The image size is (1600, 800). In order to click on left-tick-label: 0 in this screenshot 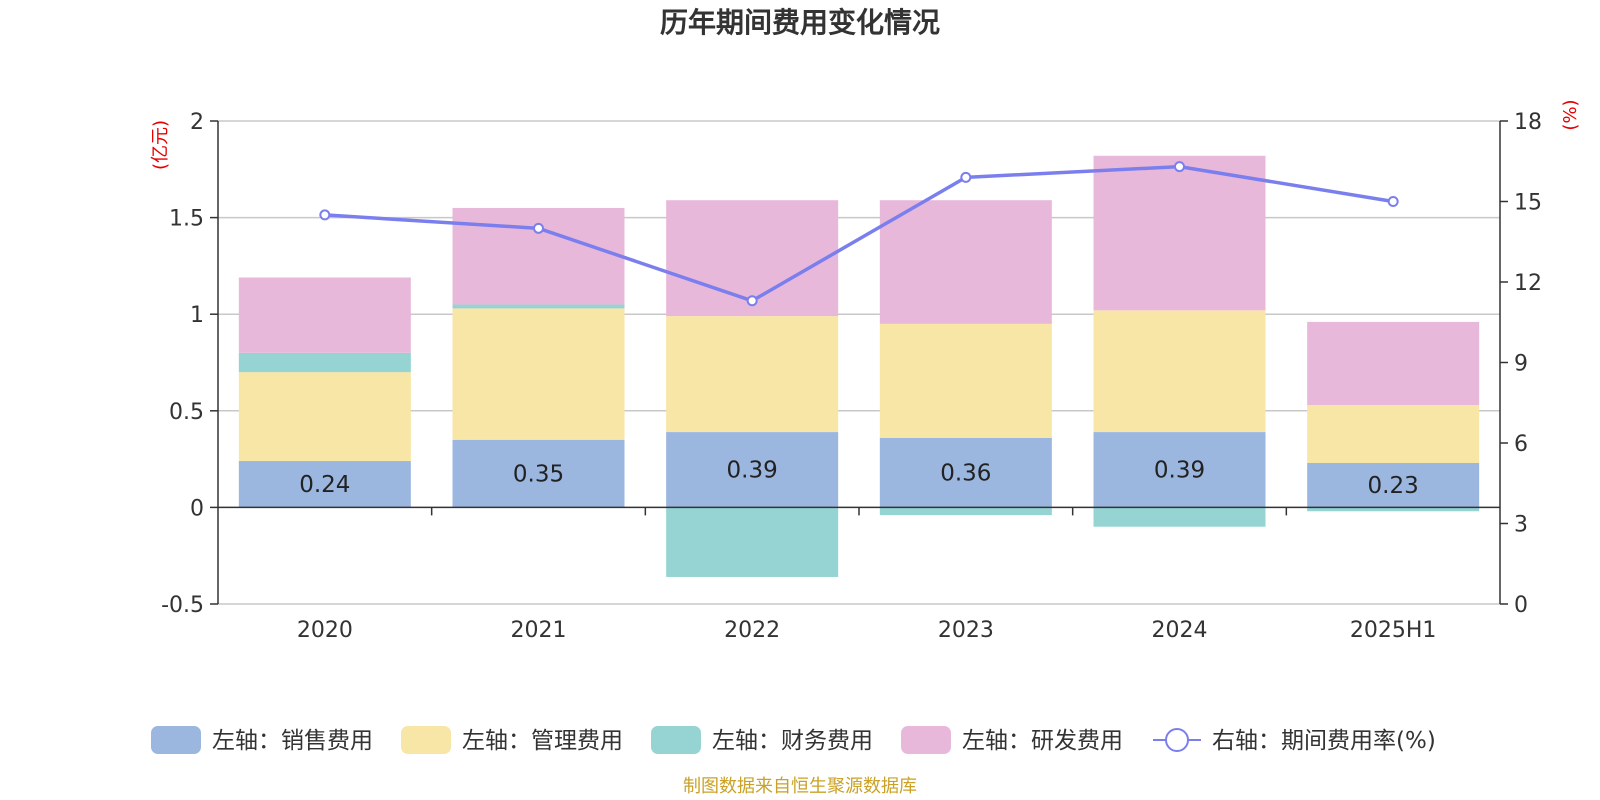, I will do `click(197, 508)`.